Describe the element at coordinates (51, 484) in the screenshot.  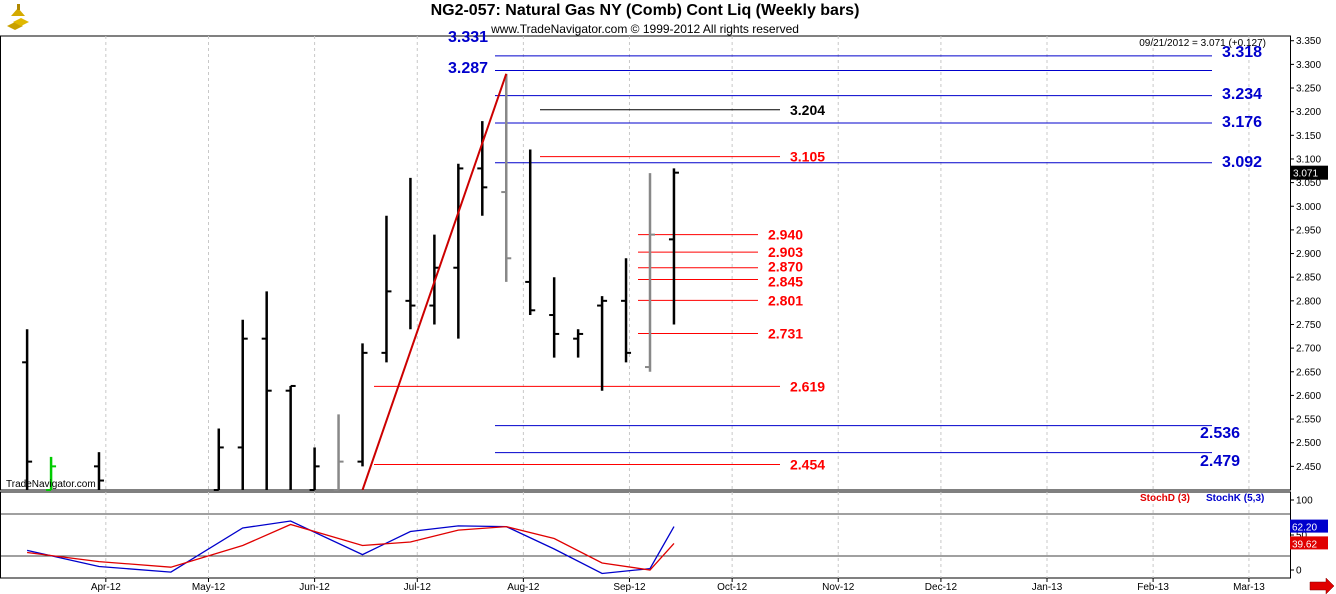
I see `watermark-text: TradeNavigator.com` at that location.